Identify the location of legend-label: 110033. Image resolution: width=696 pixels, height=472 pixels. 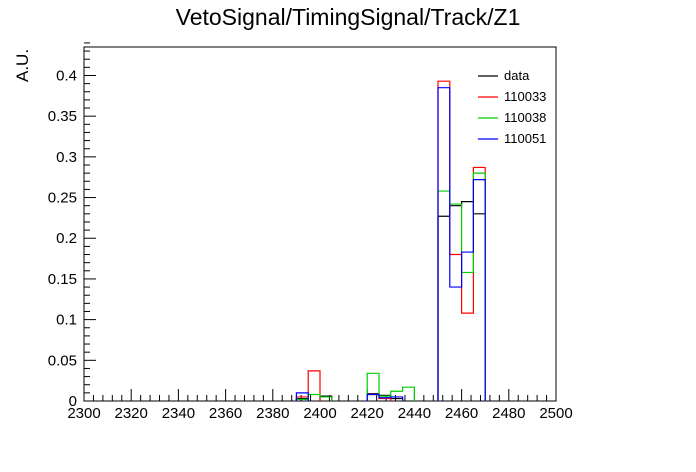
(525, 96).